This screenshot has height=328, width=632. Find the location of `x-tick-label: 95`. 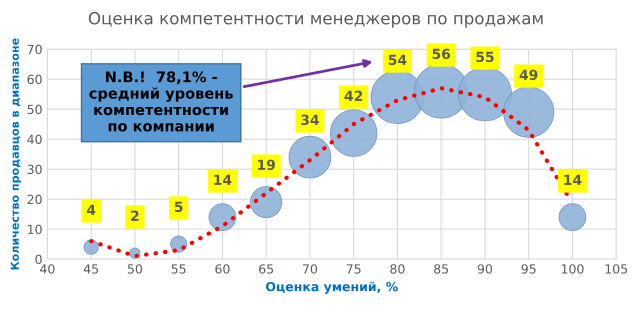

x-tick-label: 95 is located at coordinates (529, 269).